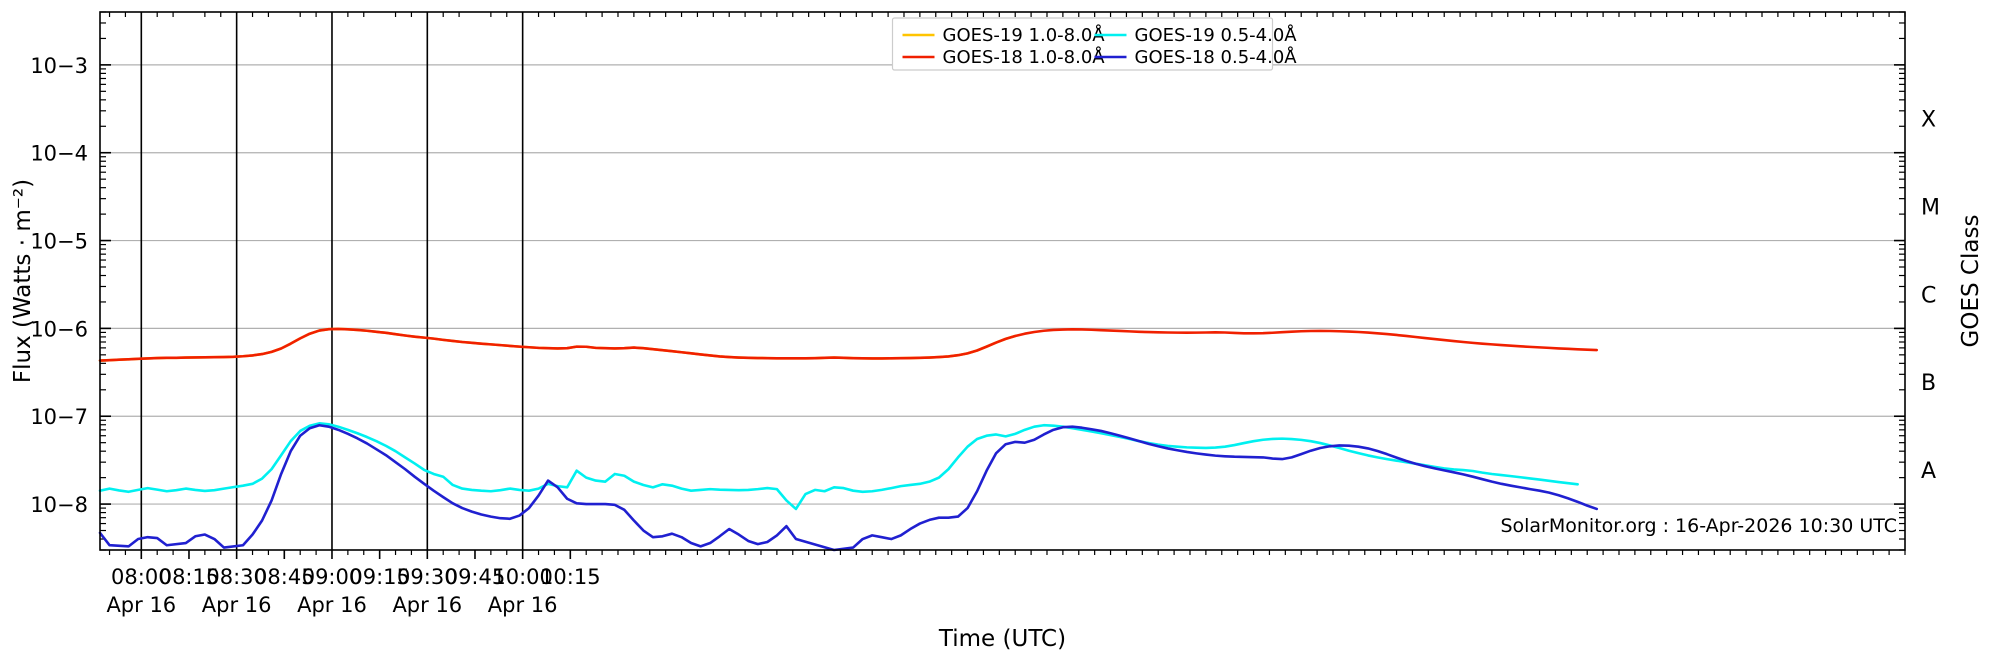 The width and height of the screenshot is (2000, 650). What do you see at coordinates (59, 242) in the screenshot?
I see `ytick-label: 10−5` at bounding box center [59, 242].